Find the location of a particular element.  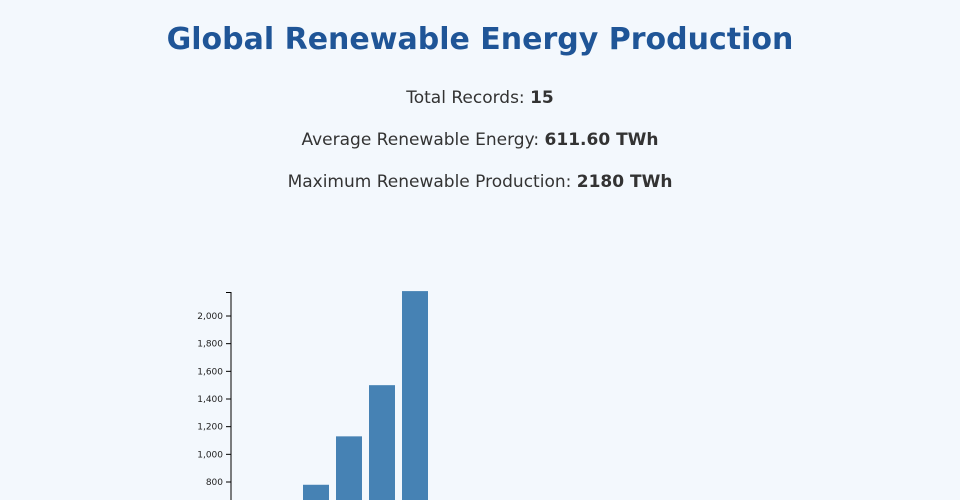

y-tick-label: 1,600 is located at coordinates (210, 372).